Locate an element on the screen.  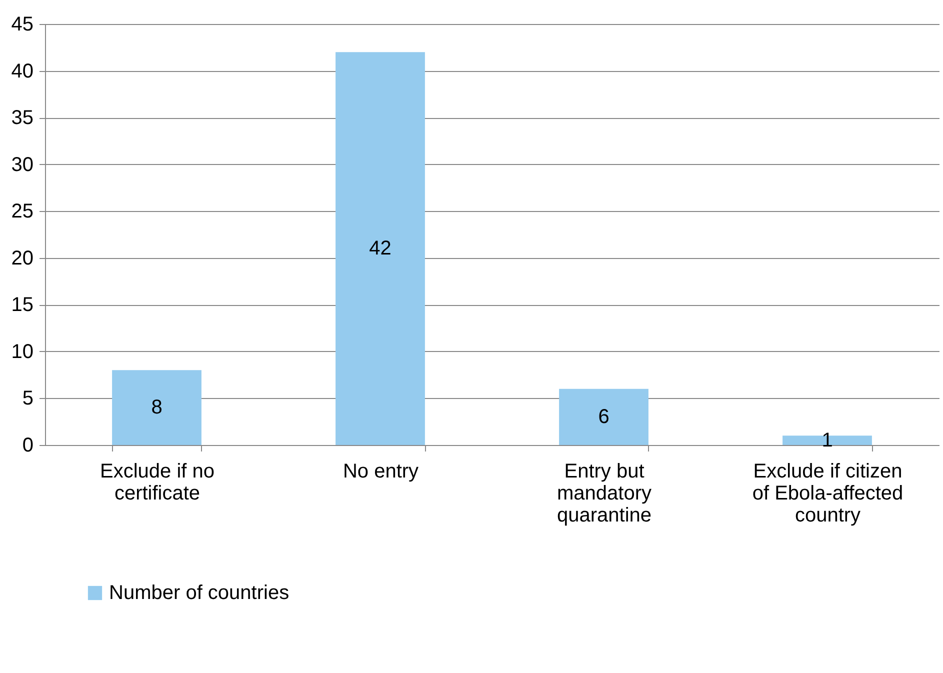
x-tick-label: No entry is located at coordinates (380, 471).